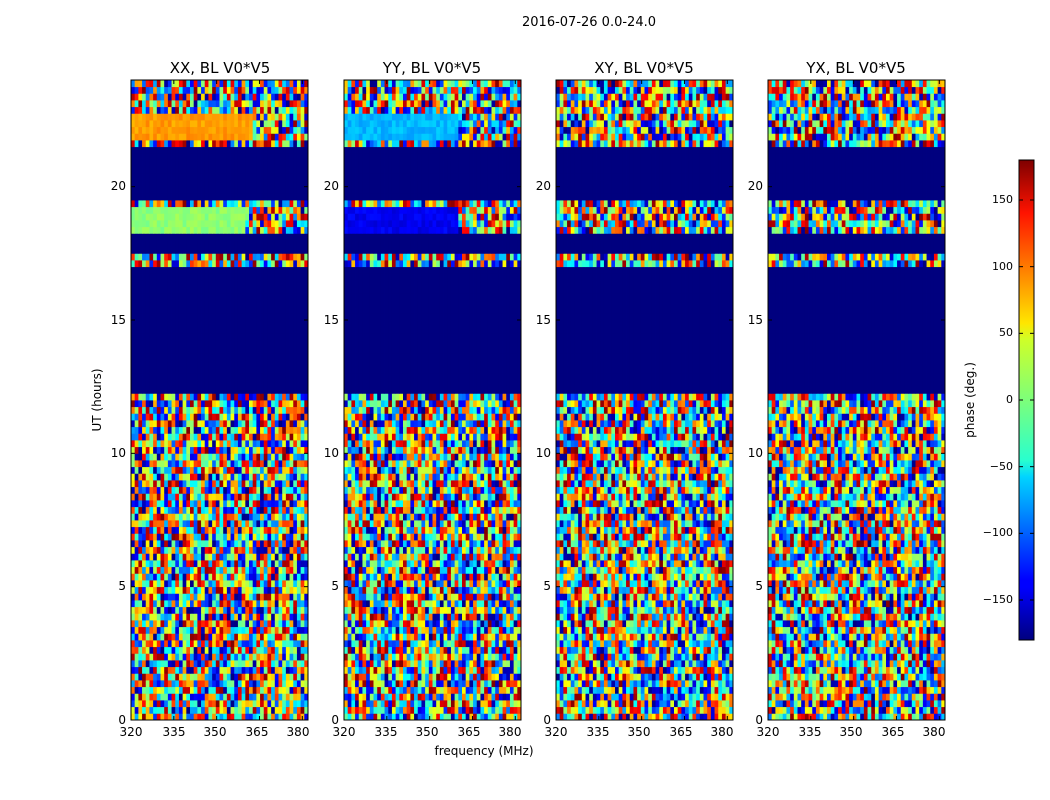  I want to click on x-tick-label: 380, so click(510, 732).